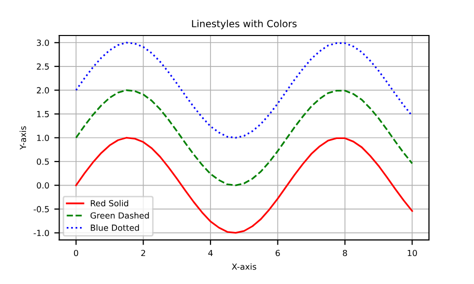 This screenshot has width=474, height=284. Describe the element at coordinates (42, 90) in the screenshot. I see `y-tick-label: 2.0` at that location.